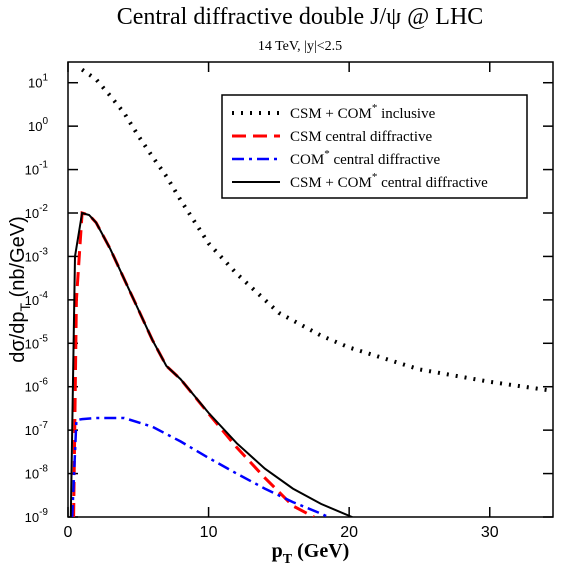 This screenshot has width=567, height=566. Describe the element at coordinates (43, 512) in the screenshot. I see `y-tick-exponent: -9` at that location.